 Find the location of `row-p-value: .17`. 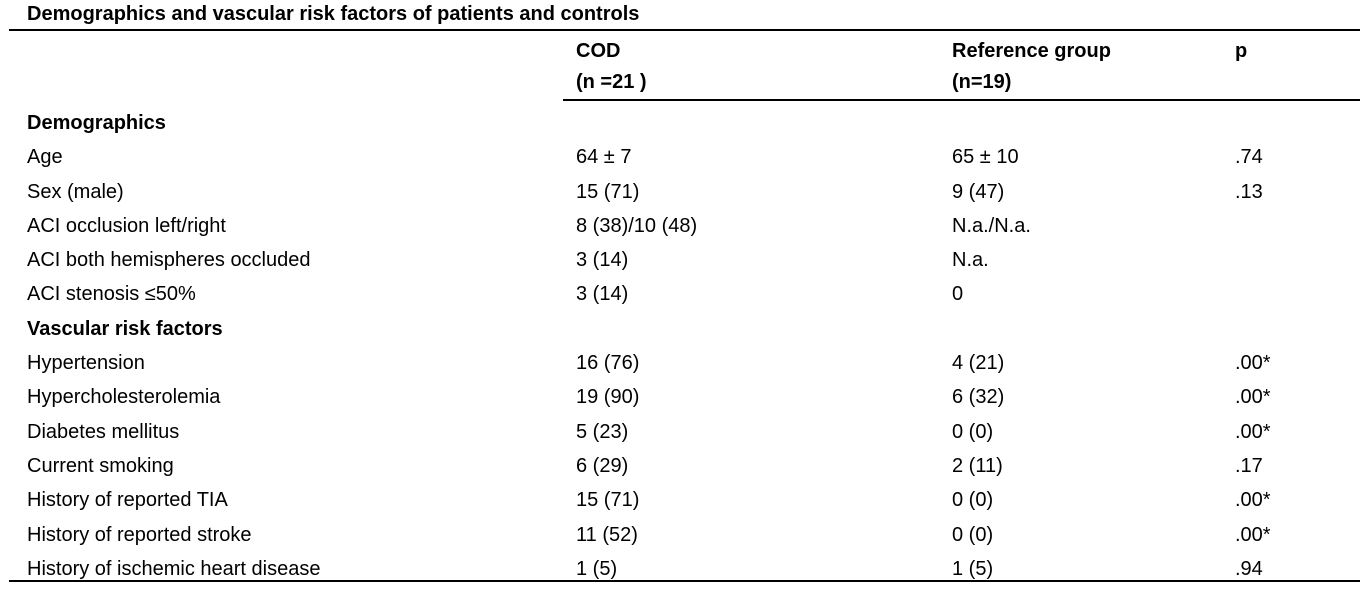

row-p-value: .17 is located at coordinates (1249, 465).